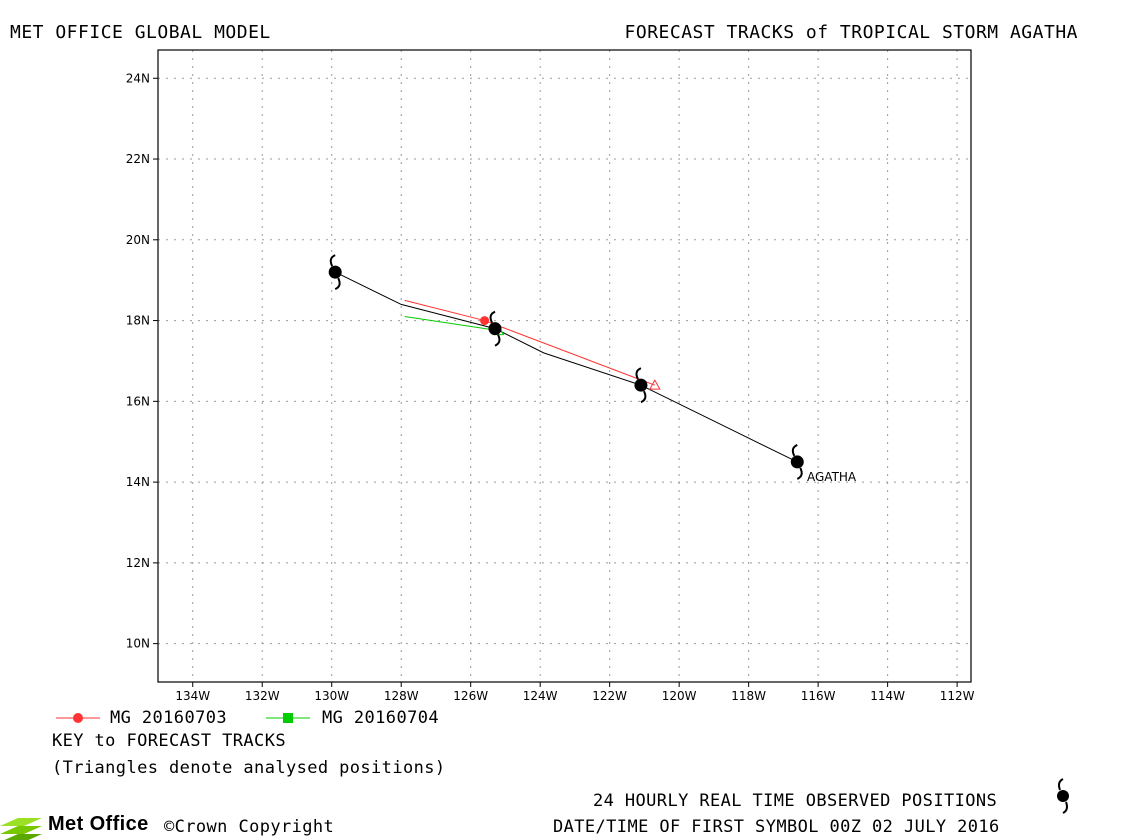 This screenshot has height=840, width=1130. I want to click on observed-track-line, so click(566, 367).